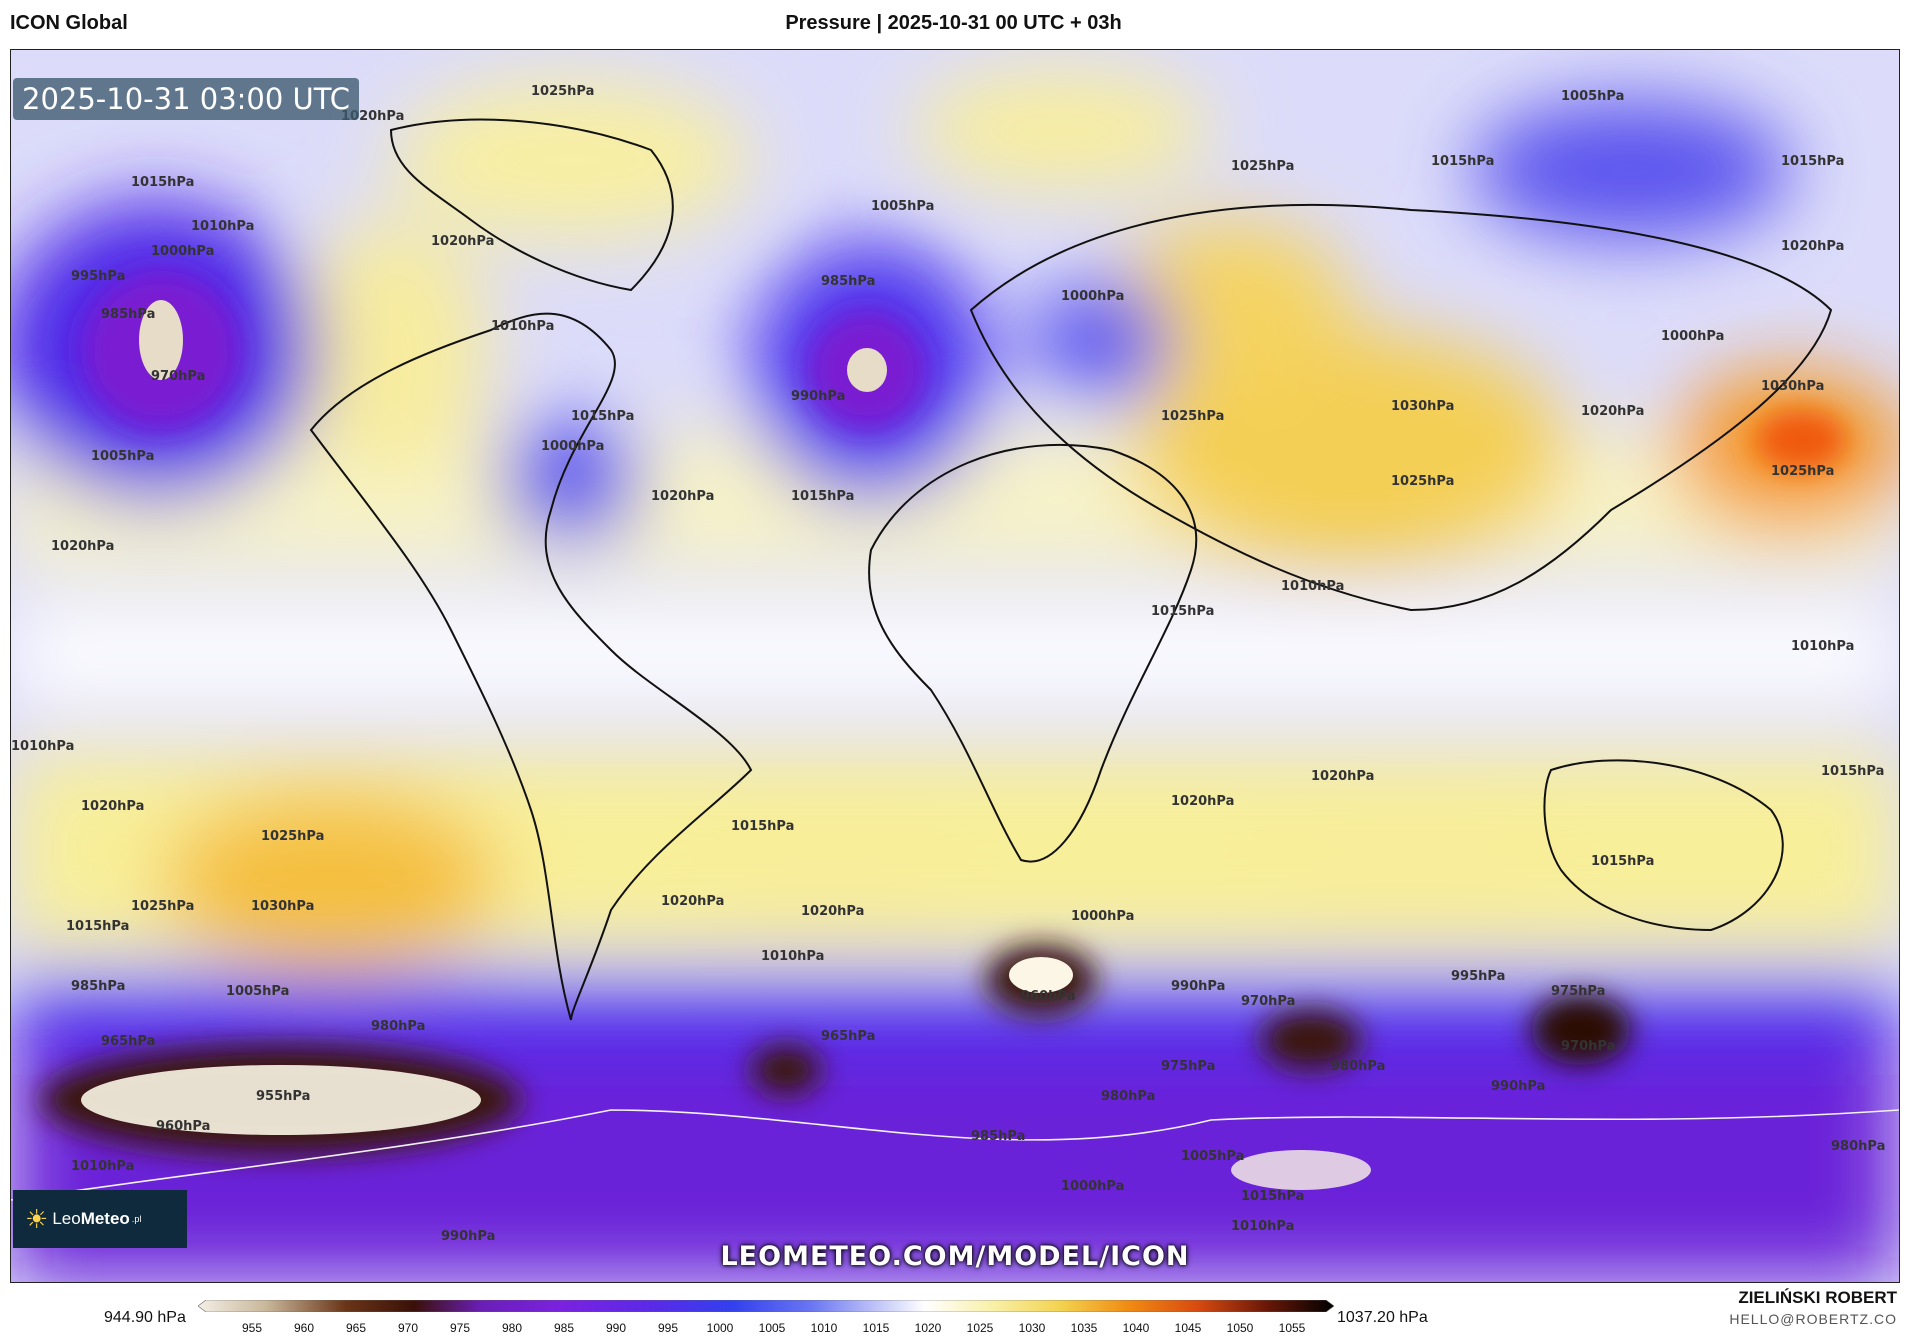 This screenshot has height=1337, width=1907. Describe the element at coordinates (876, 1328) in the screenshot. I see `colorbar-tick: 1015` at that location.